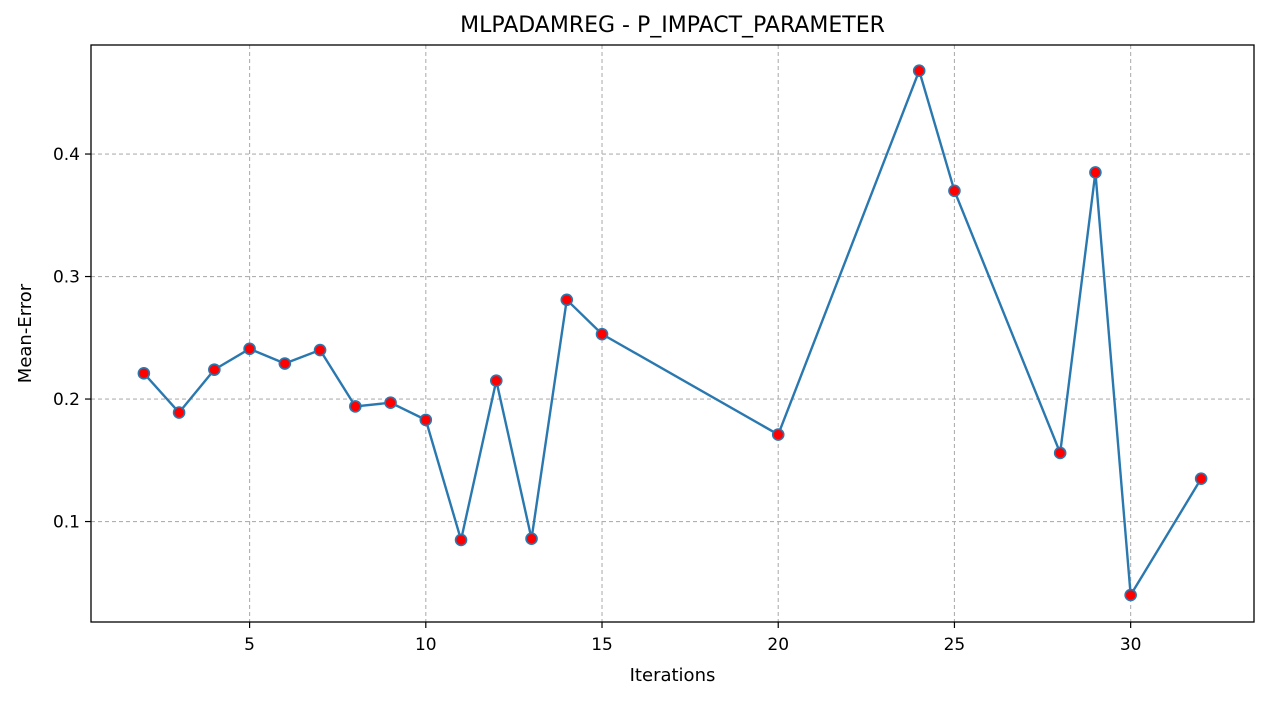 The height and width of the screenshot is (704, 1268). I want to click on x-tick-label: 10, so click(426, 645).